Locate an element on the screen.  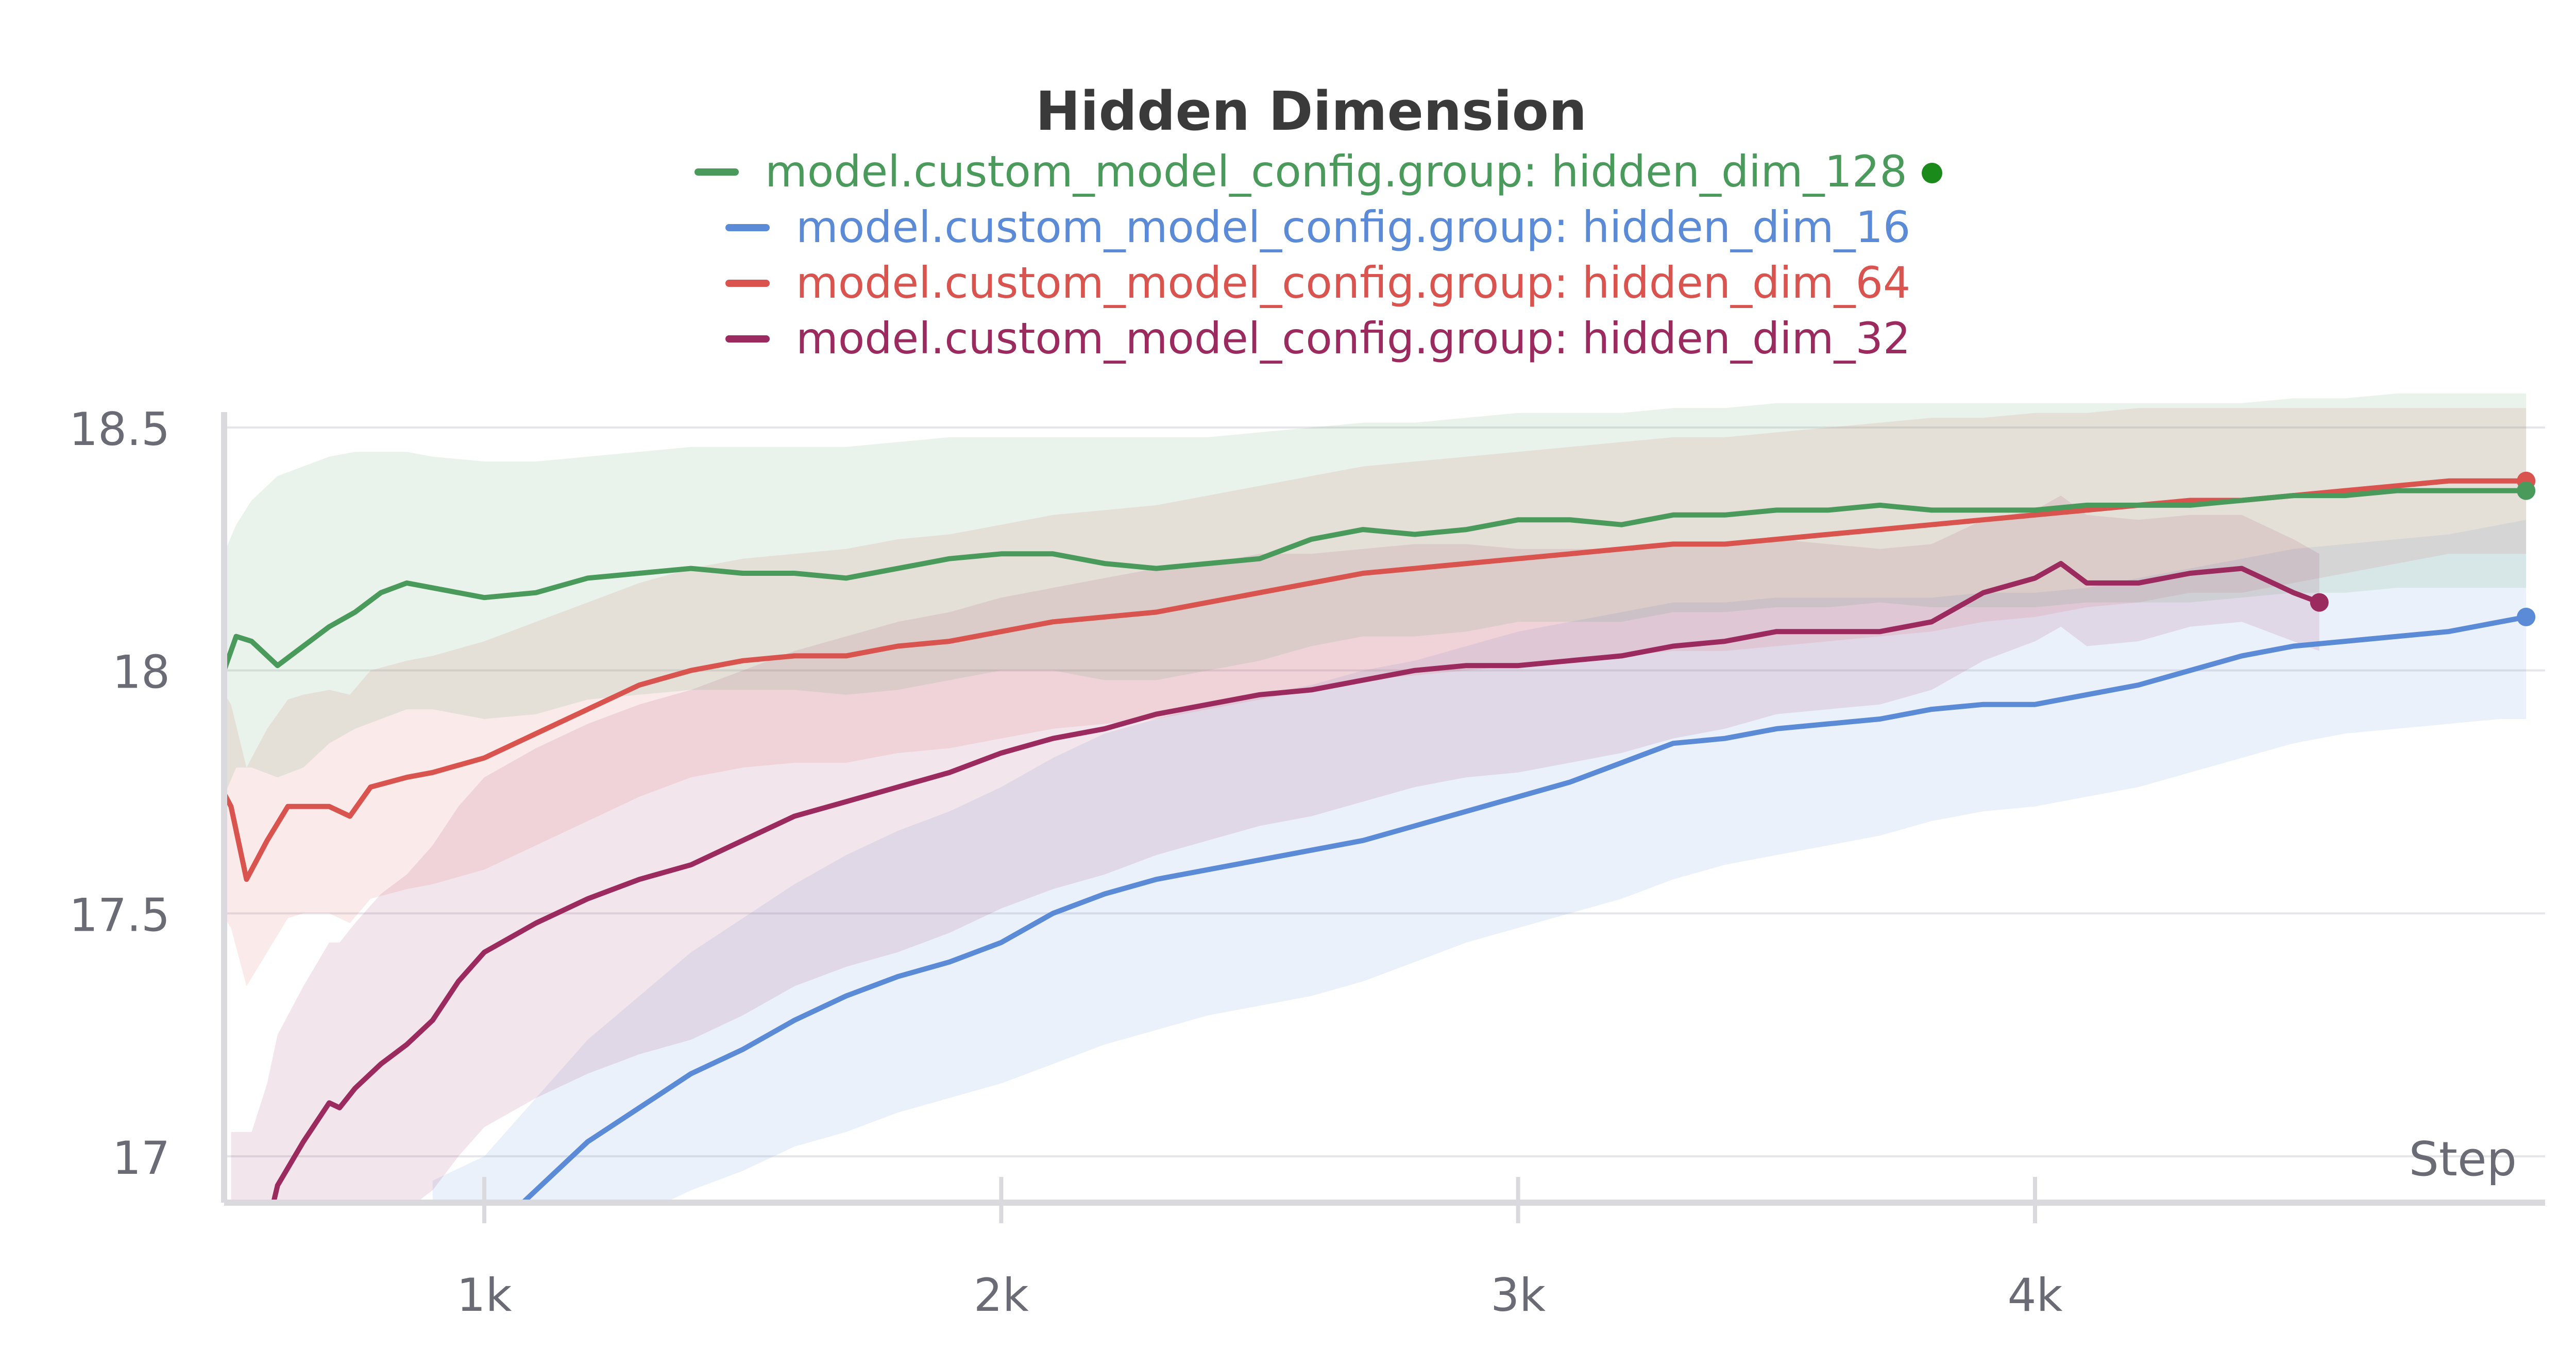
chart-title: Hidden Dimension is located at coordinates (1311, 111).